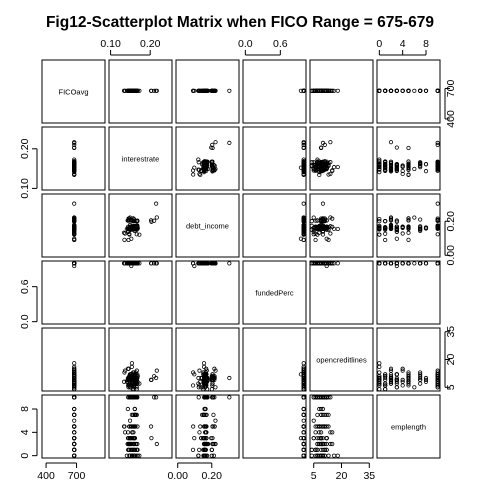 The height and width of the screenshot is (480, 480). What do you see at coordinates (207, 292) in the screenshot?
I see `panel-fundedPerc-vs-debt_income` at bounding box center [207, 292].